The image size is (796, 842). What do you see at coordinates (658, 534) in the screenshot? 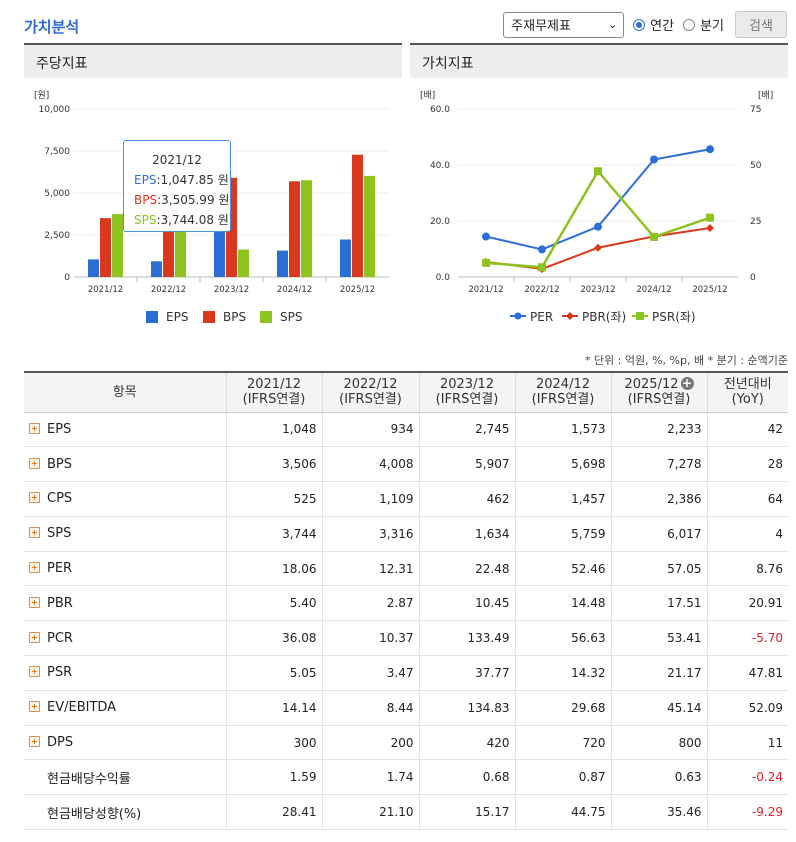
I see `table-cell: 6,017` at bounding box center [658, 534].